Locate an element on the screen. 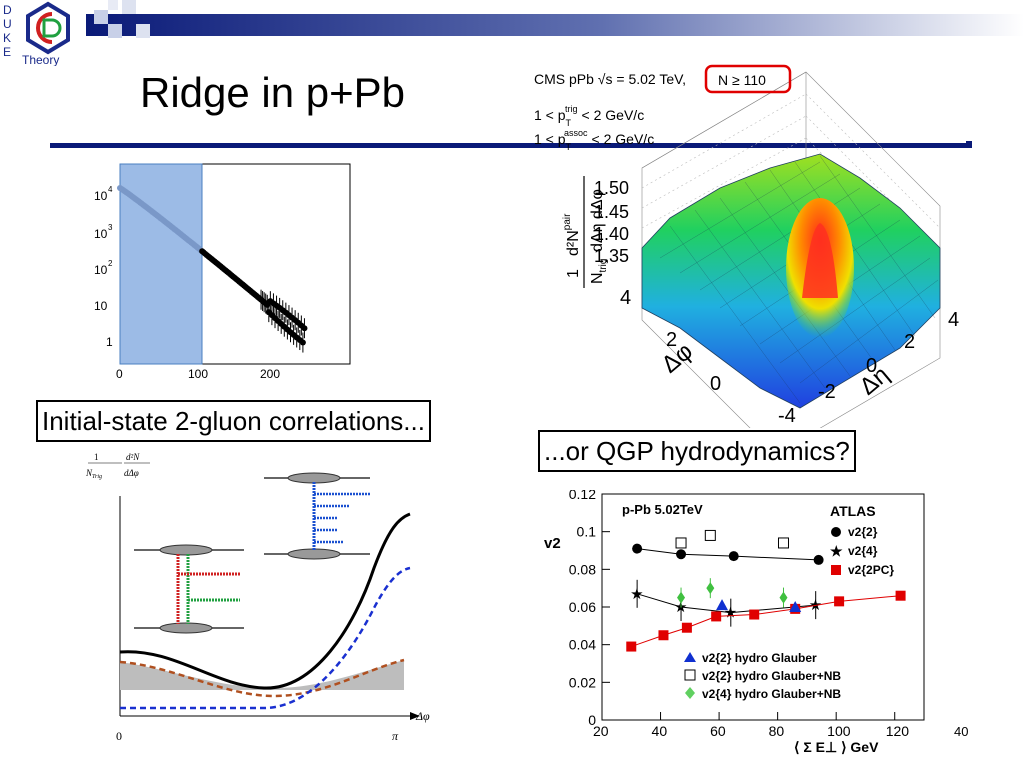  svg-text: NTrig is located at coordinates (93, 474).